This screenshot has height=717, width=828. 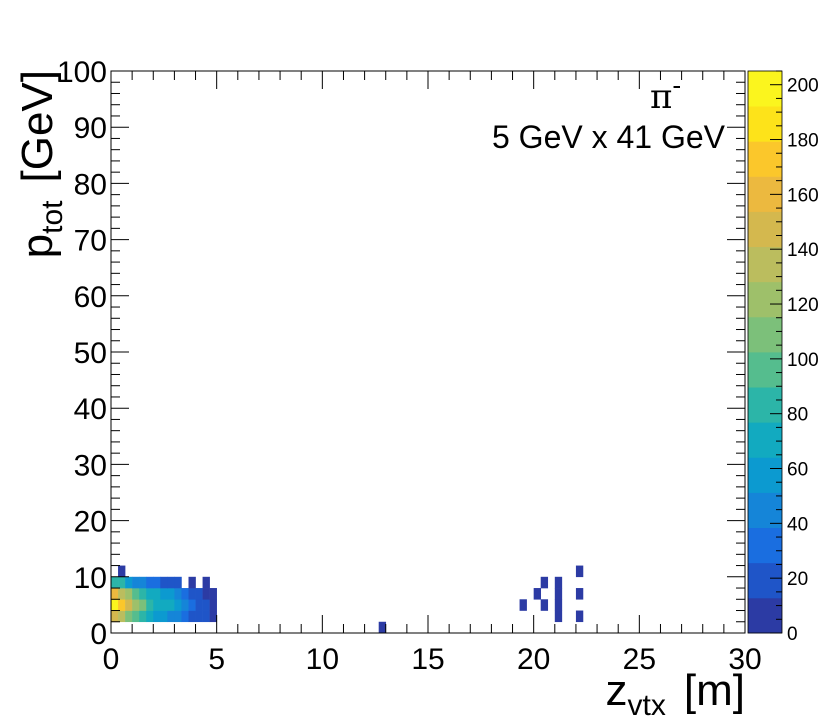 What do you see at coordinates (803, 305) in the screenshot?
I see `z-tick-label: 120` at bounding box center [803, 305].